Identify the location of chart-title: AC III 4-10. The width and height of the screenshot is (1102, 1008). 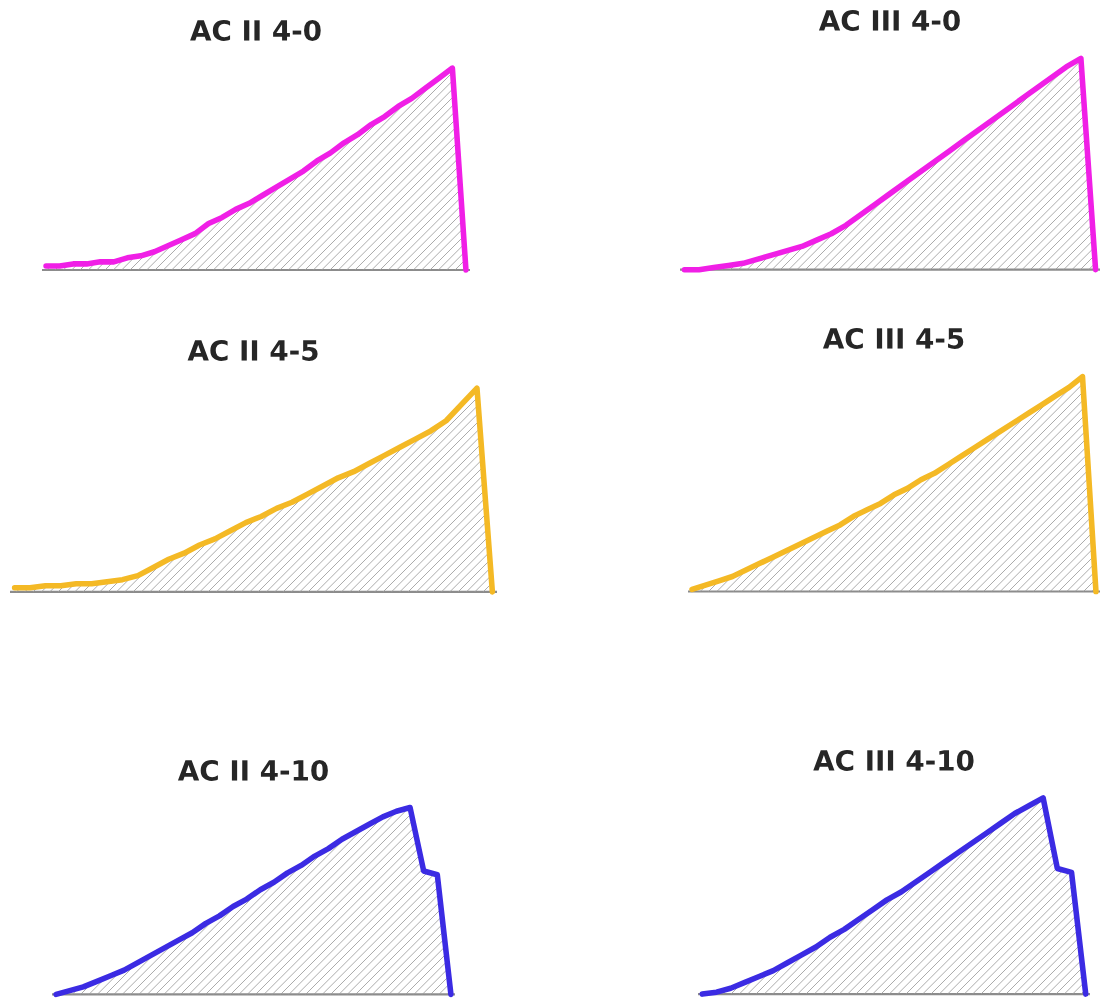
(893, 760).